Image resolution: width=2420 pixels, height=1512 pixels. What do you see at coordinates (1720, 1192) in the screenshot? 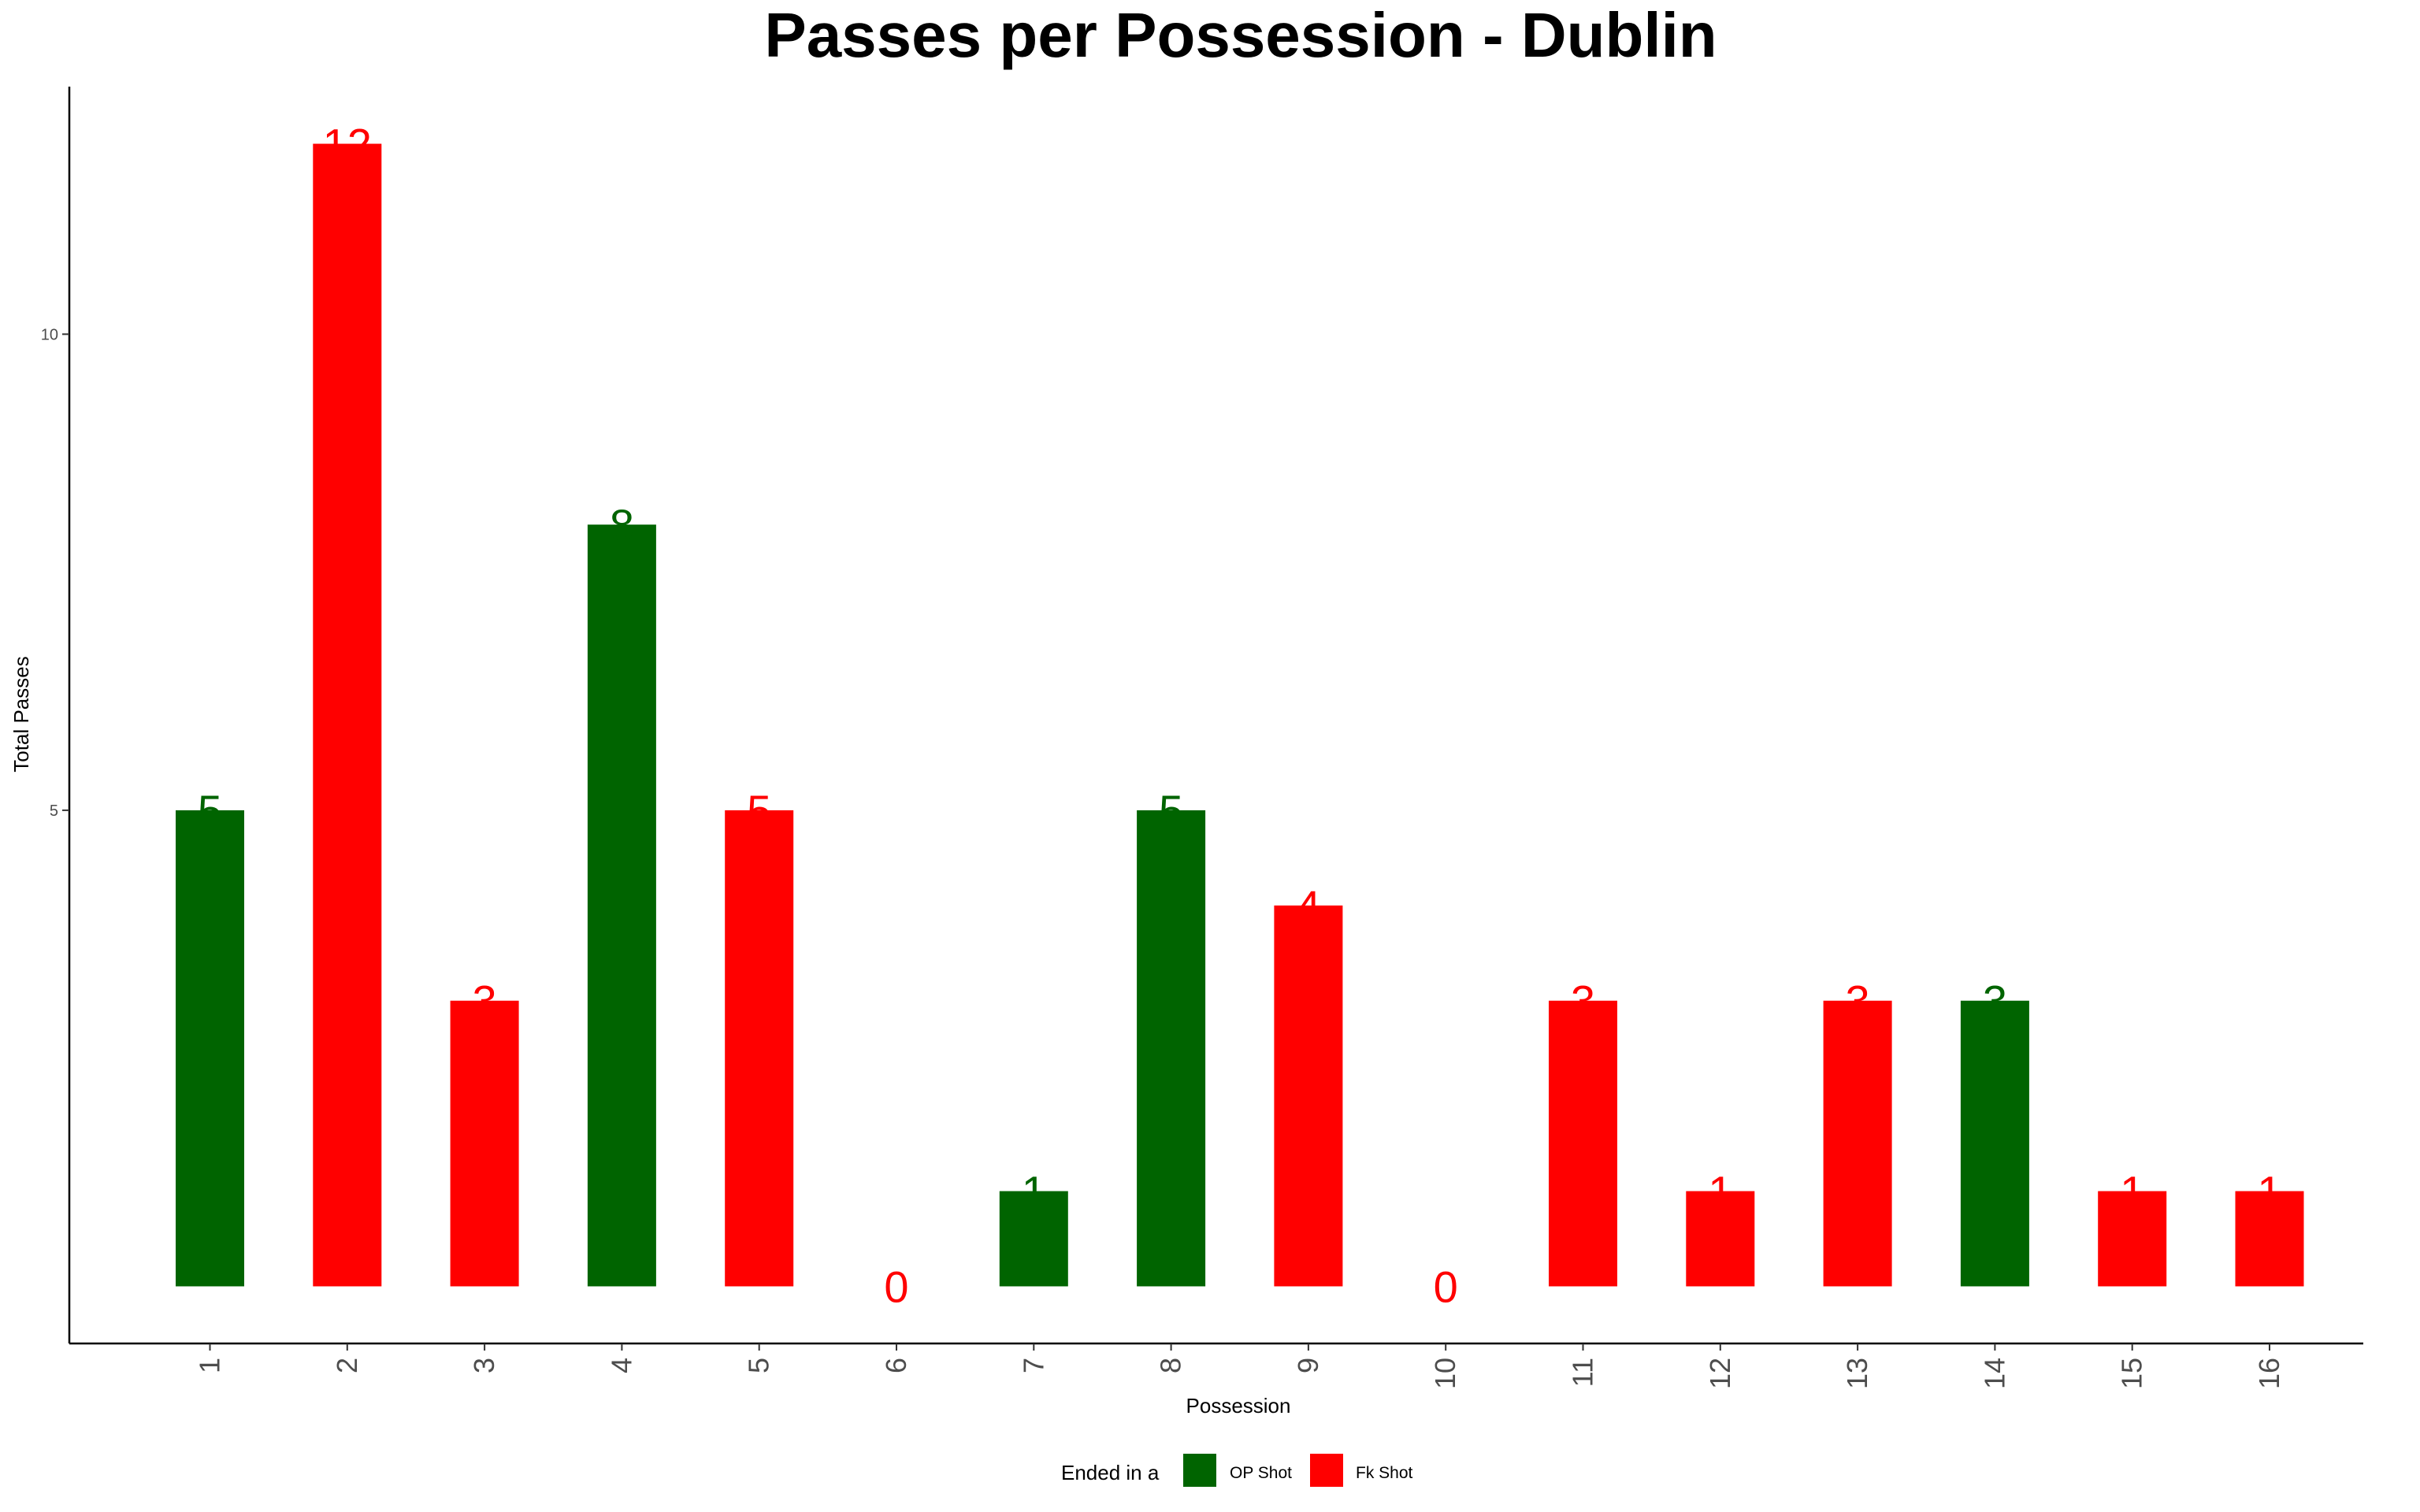
I see `data-label-possession-12: 1` at bounding box center [1720, 1192].